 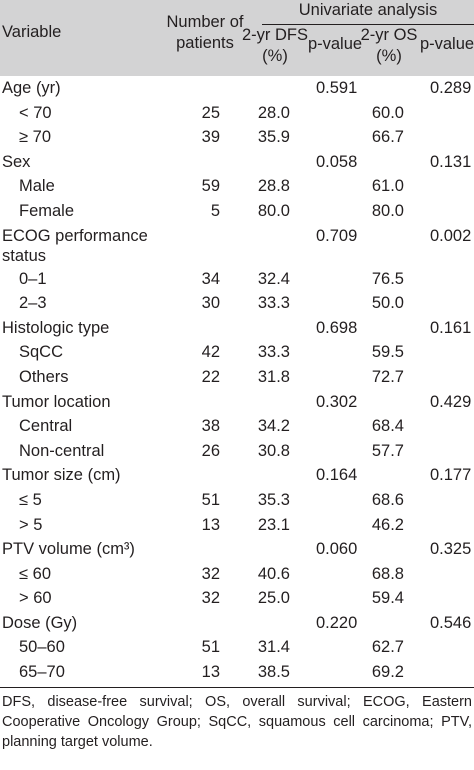 I want to click on cell-dfs-p-value: 0.058, so click(x=337, y=161).